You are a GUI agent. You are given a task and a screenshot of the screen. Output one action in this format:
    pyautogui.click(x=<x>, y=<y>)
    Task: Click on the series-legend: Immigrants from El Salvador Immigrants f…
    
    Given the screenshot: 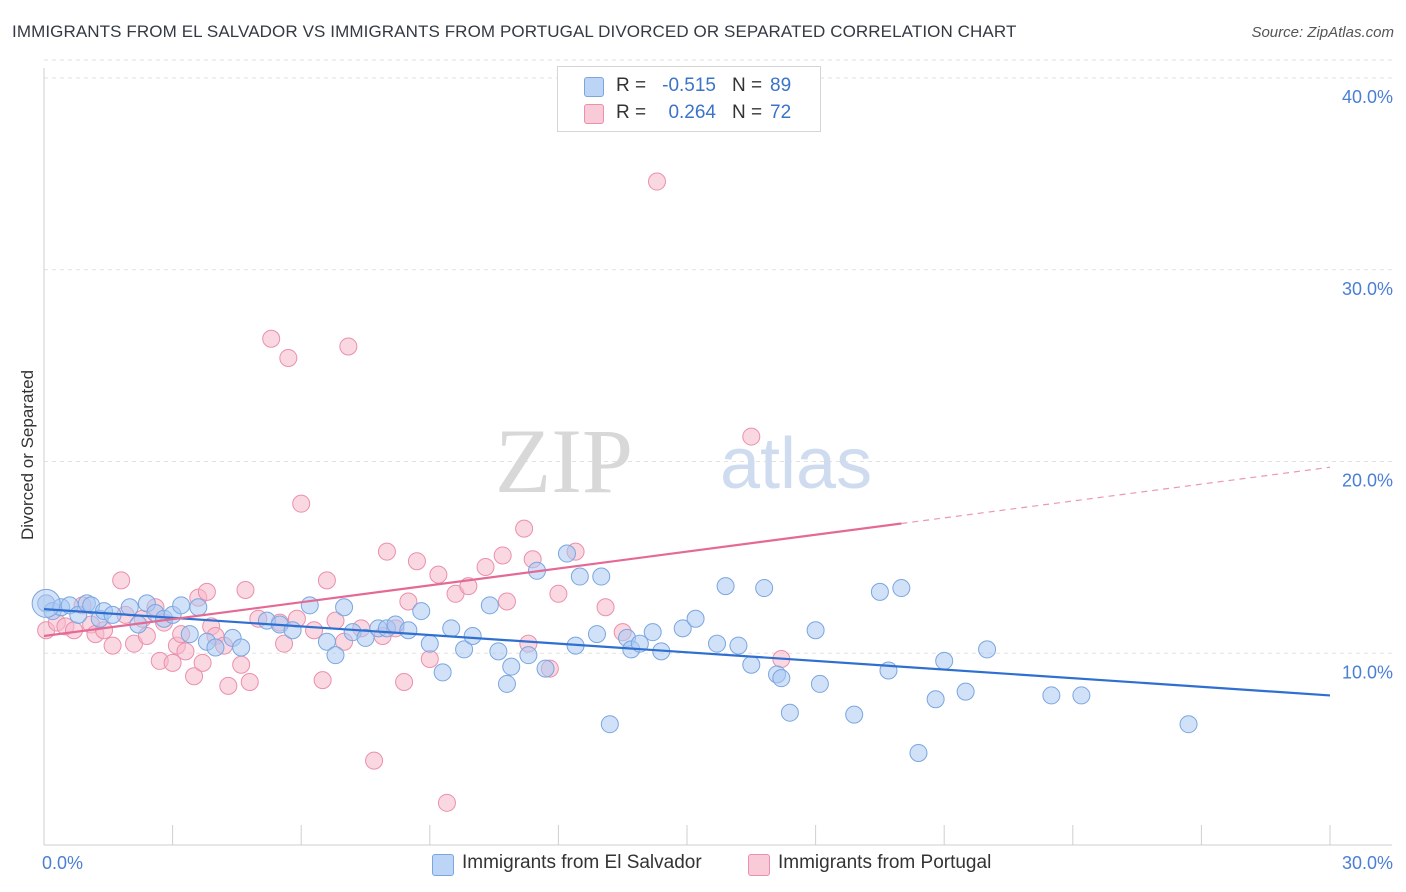 What is the action you would take?
    pyautogui.click(x=703, y=865)
    